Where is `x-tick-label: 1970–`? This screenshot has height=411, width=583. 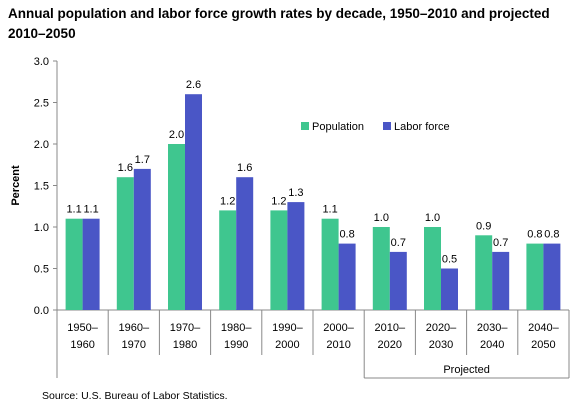
x-tick-label: 1970– is located at coordinates (185, 328).